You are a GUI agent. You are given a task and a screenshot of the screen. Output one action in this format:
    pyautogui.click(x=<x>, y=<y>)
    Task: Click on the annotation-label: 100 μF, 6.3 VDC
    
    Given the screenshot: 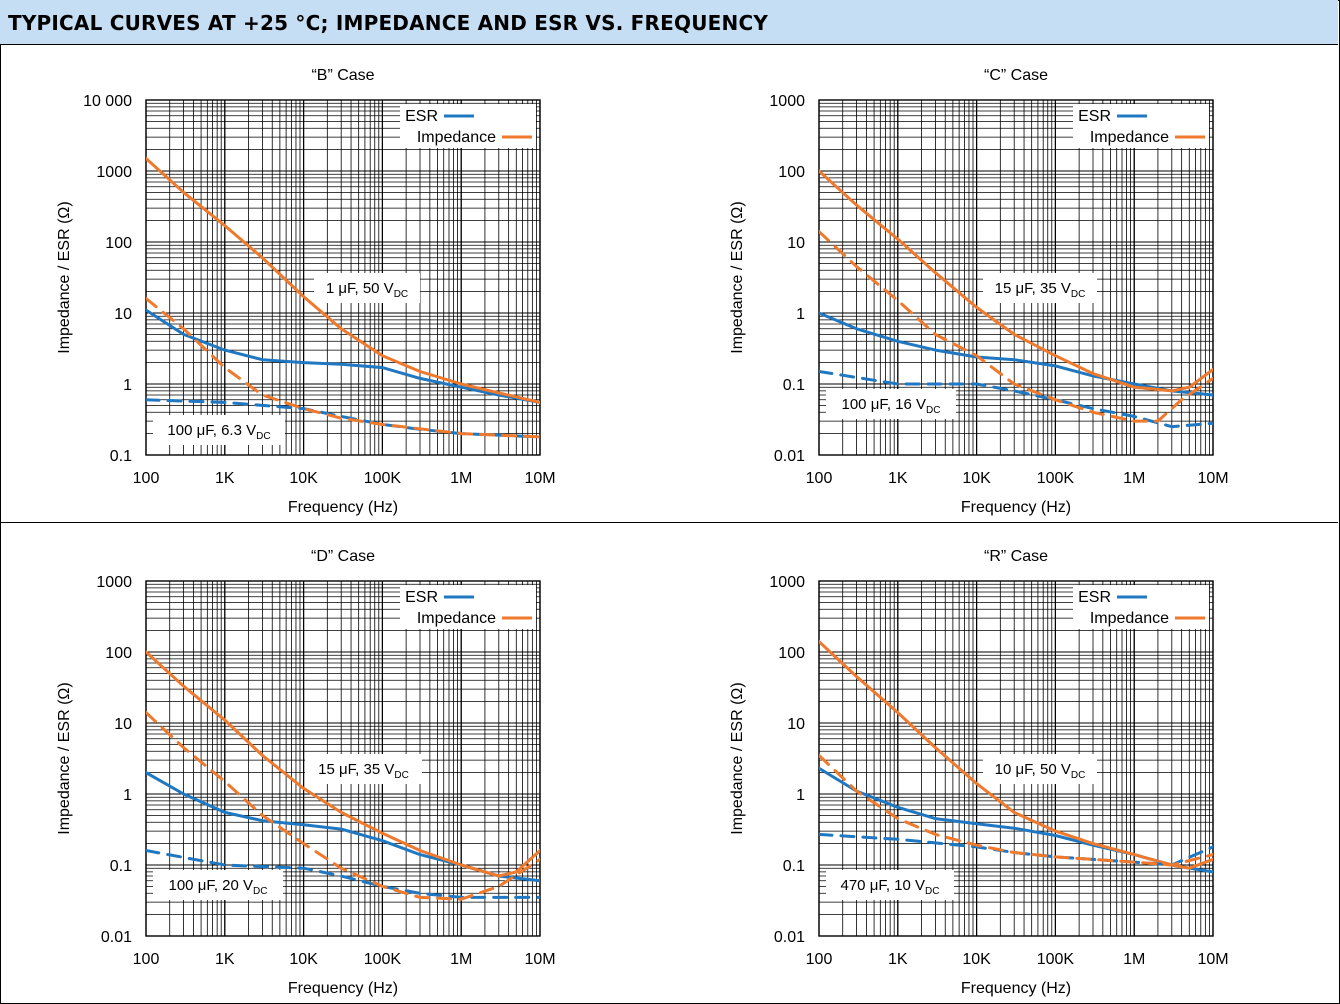 What is the action you would take?
    pyautogui.click(x=219, y=430)
    